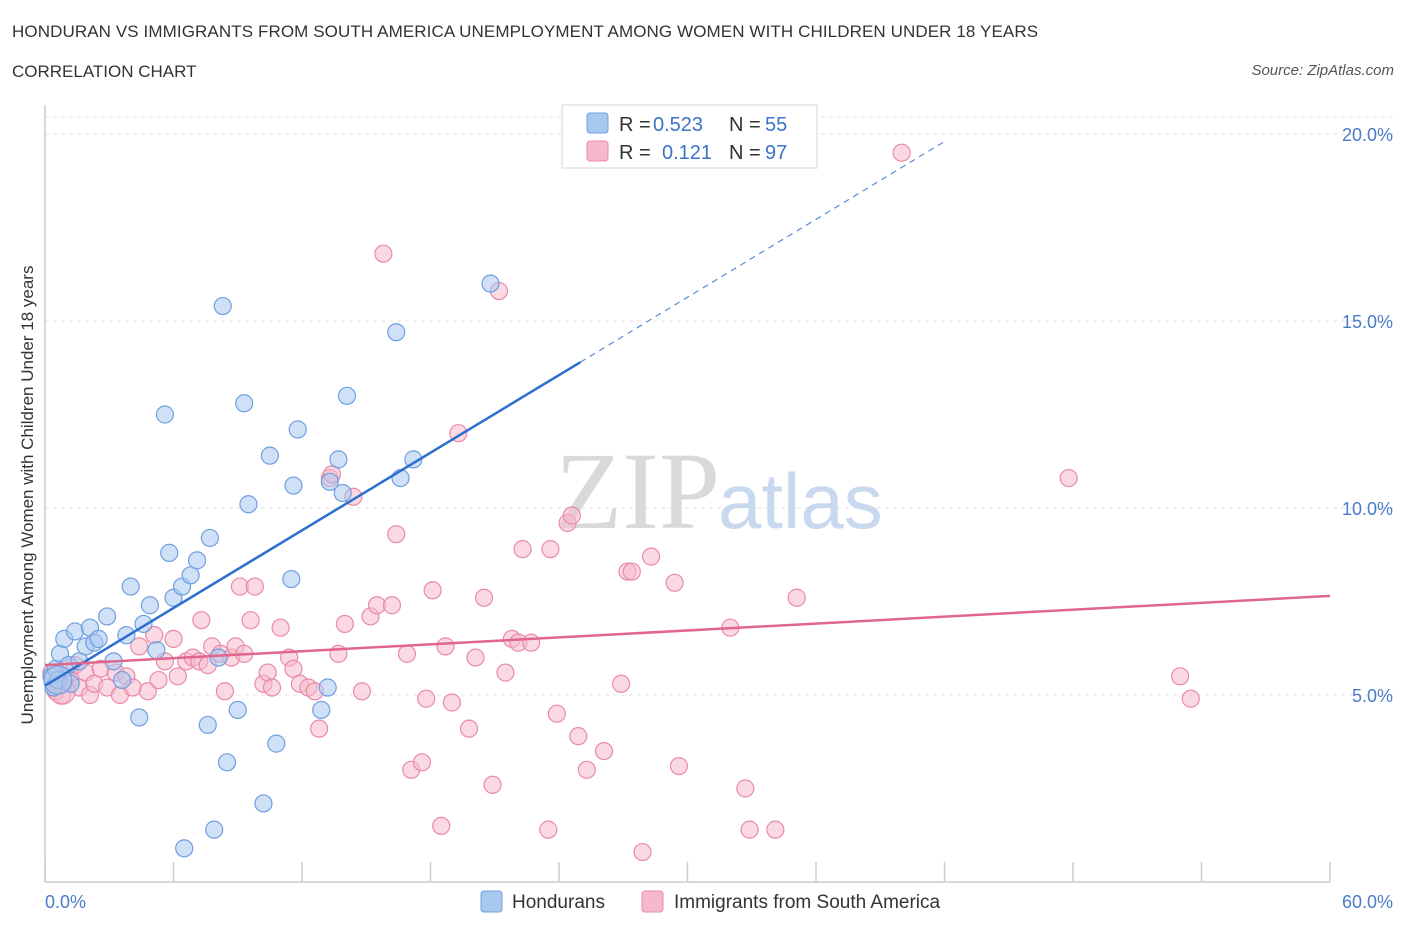 This screenshot has height=930, width=1406. What do you see at coordinates (745, 153) in the screenshot?
I see `legend-n-label-2: N =` at bounding box center [745, 153].